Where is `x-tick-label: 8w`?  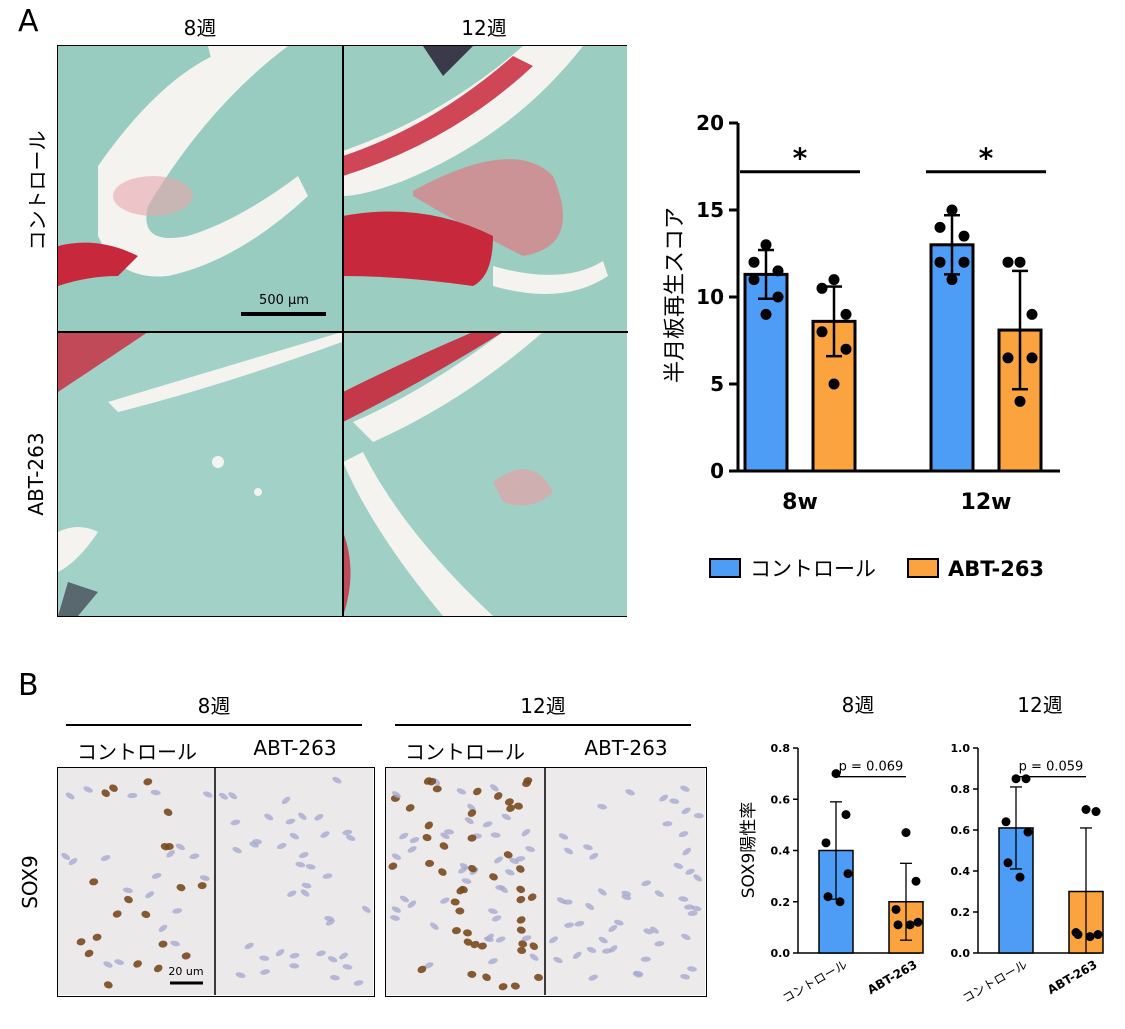 x-tick-label: 8w is located at coordinates (800, 502).